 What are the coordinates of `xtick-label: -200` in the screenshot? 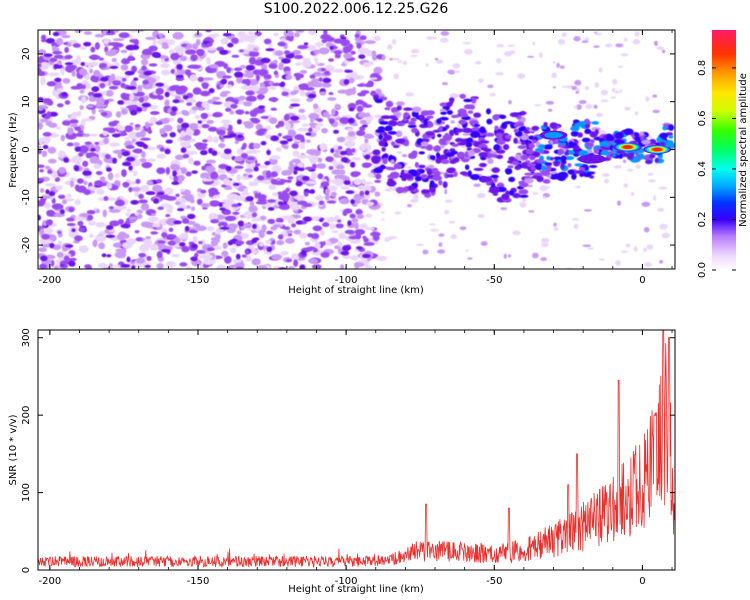 It's located at (49, 280).